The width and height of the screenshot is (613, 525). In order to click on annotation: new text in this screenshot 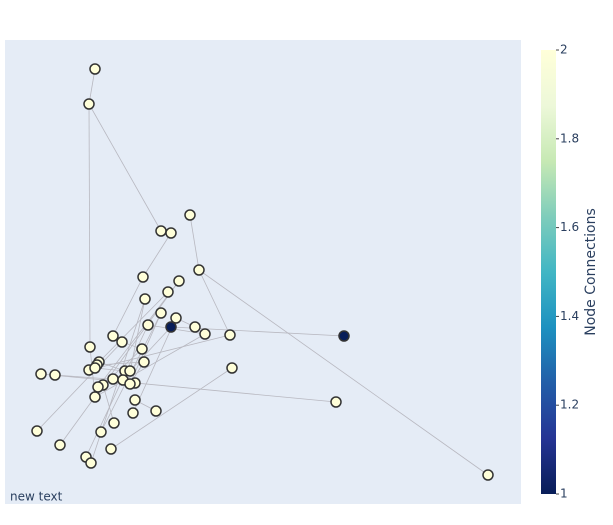, I will do `click(36, 497)`.